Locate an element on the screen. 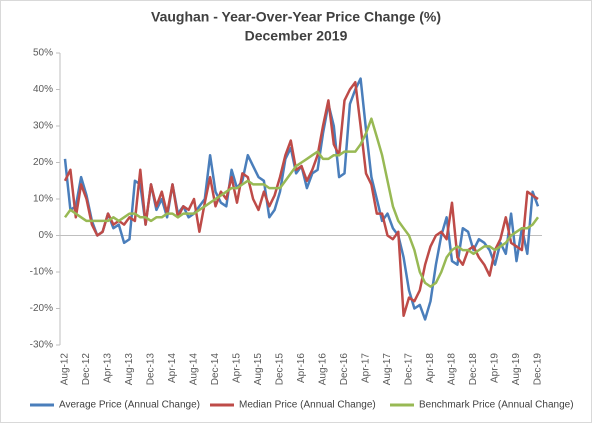 The image size is (592, 423). chart-subtitle: December 2019 is located at coordinates (296, 36).